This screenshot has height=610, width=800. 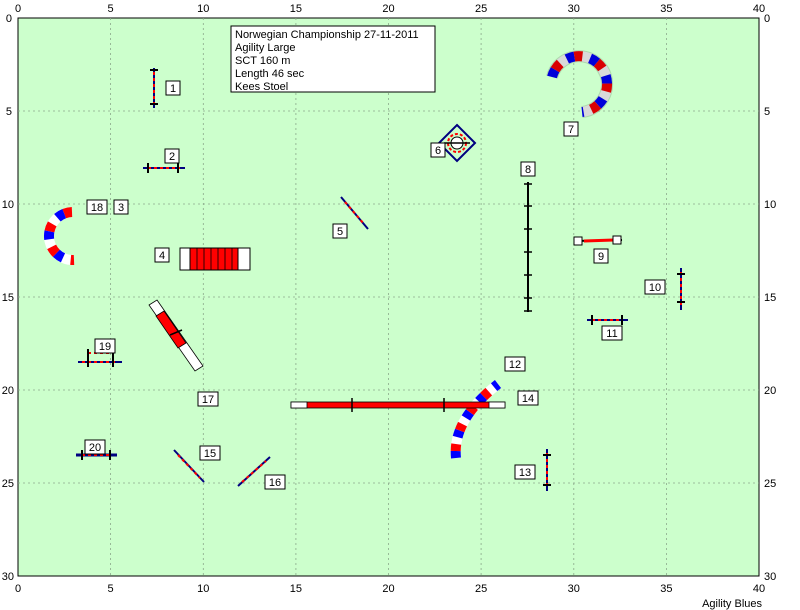 I want to click on svg-text: 16, so click(x=275, y=483).